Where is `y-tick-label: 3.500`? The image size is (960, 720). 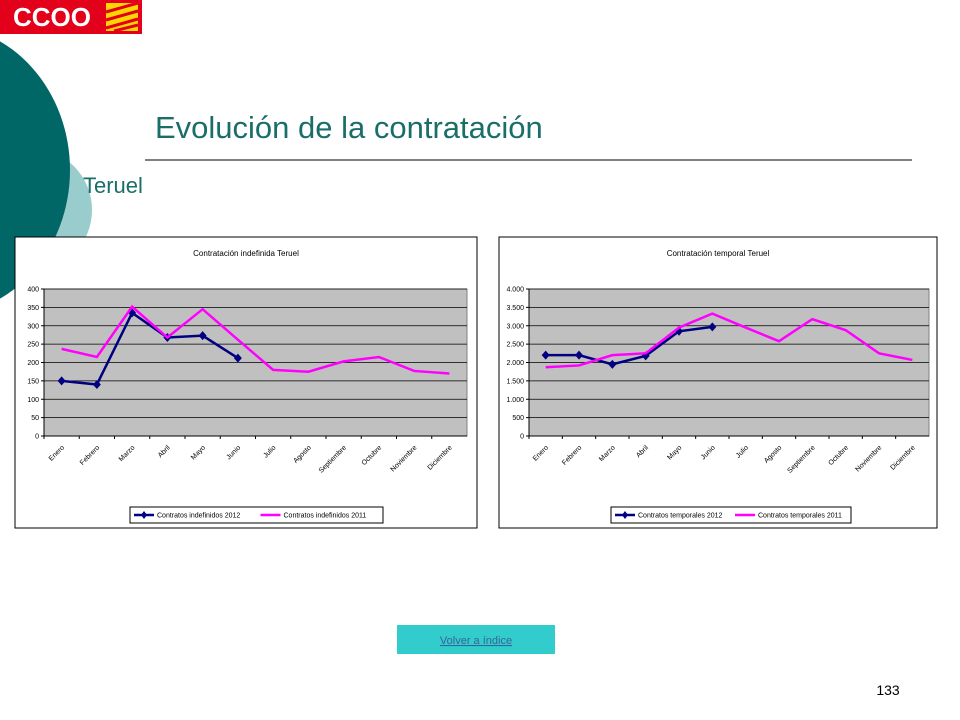 y-tick-label: 3.500 is located at coordinates (515, 308).